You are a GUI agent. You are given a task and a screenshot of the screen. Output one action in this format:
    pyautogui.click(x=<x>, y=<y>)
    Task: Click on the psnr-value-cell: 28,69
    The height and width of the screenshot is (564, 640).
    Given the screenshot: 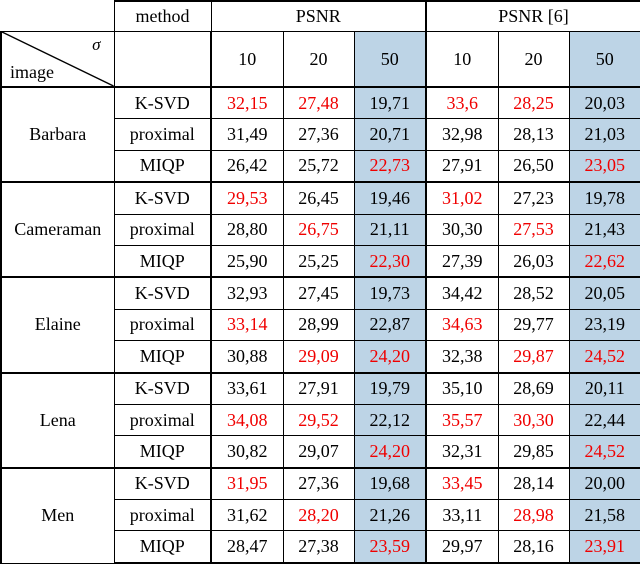 What is the action you would take?
    pyautogui.click(x=533, y=388)
    